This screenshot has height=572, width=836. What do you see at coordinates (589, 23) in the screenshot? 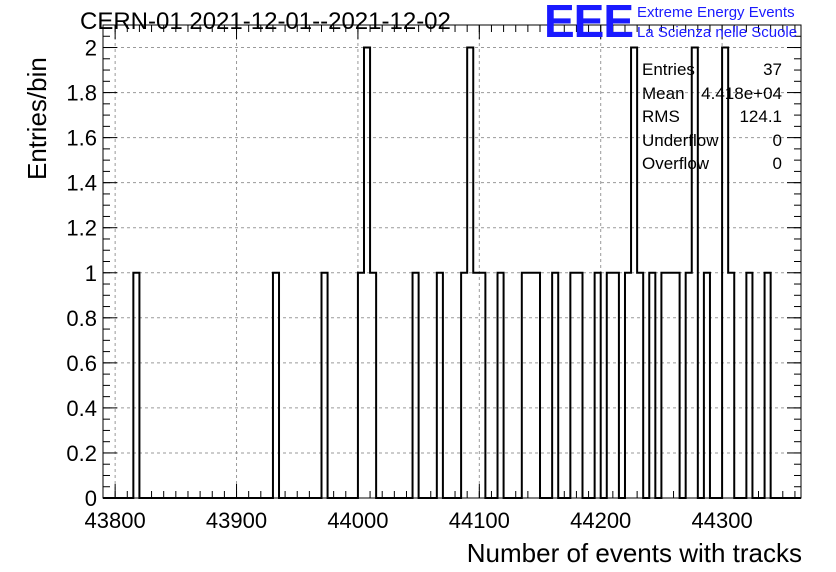
I see `eee-logo: EEE` at bounding box center [589, 23].